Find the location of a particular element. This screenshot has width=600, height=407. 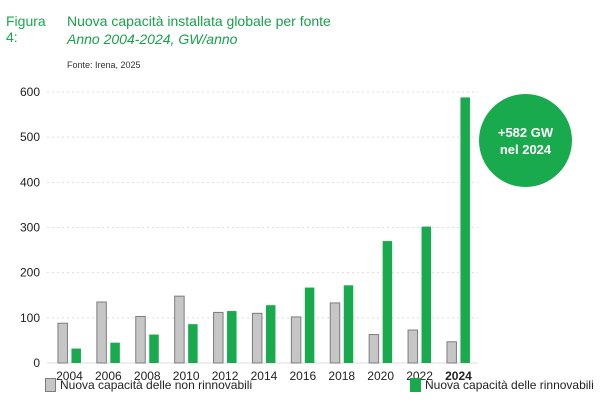

x-tick-label: 2012 is located at coordinates (225, 376).